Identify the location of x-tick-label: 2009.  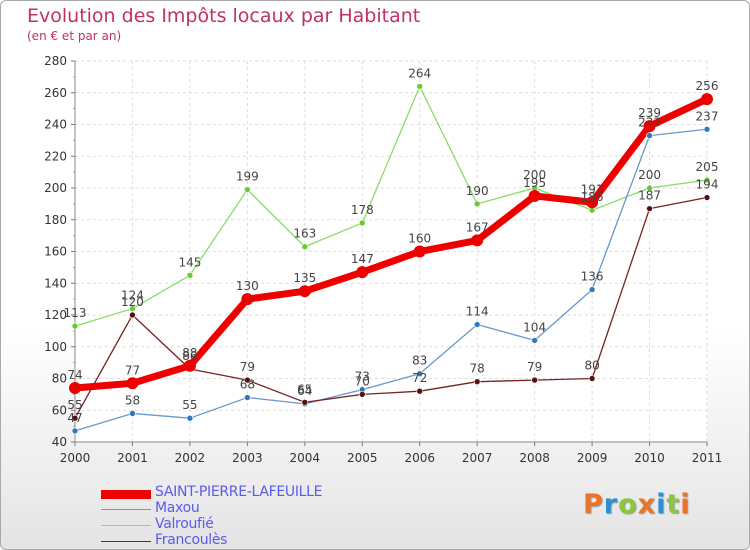
(592, 458).